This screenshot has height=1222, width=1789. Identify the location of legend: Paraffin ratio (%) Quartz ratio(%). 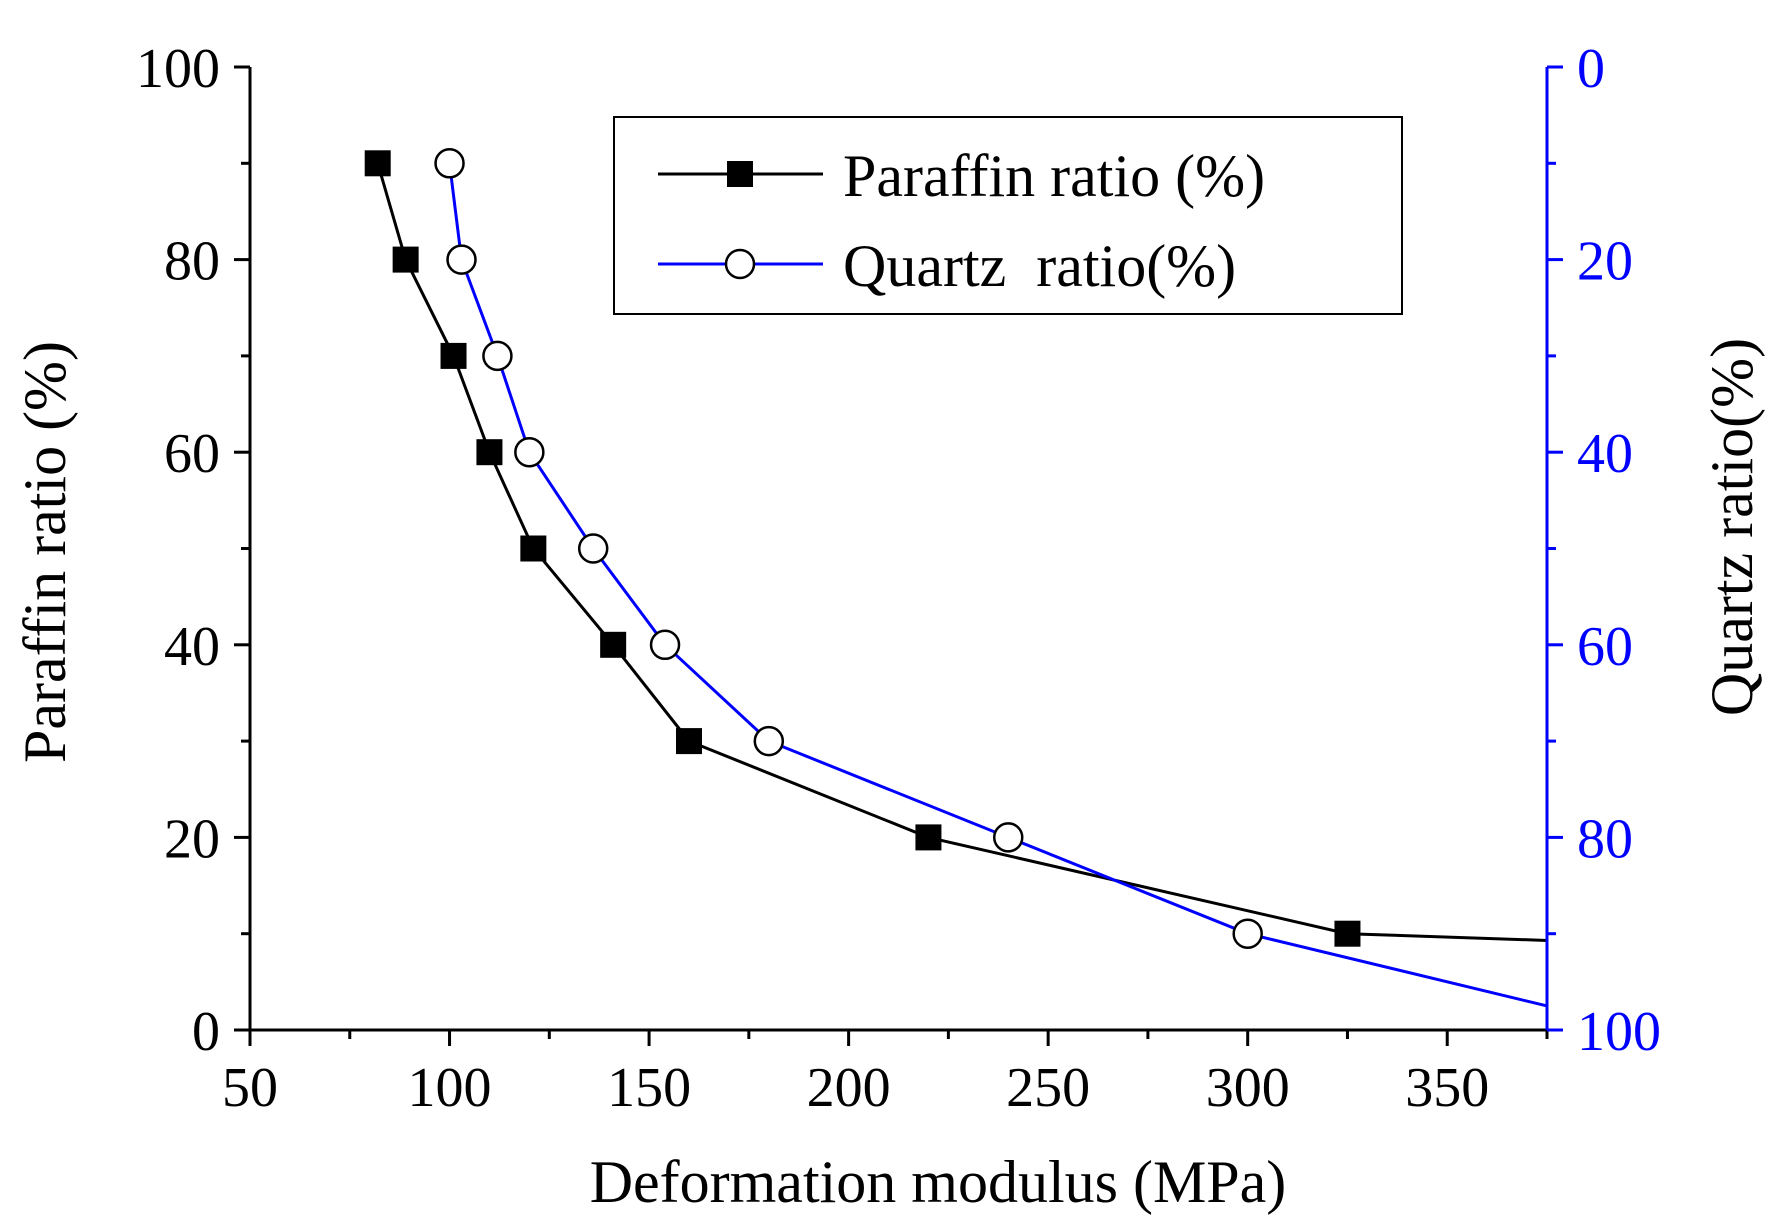
(1008, 215).